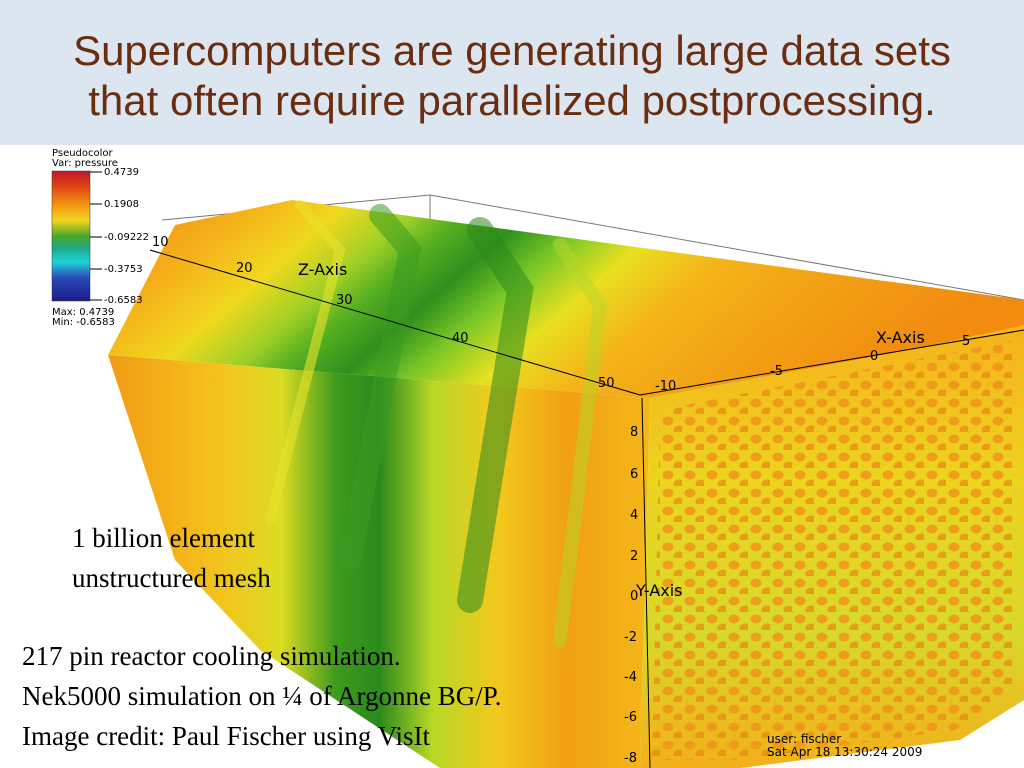 The image size is (1024, 768). Describe the element at coordinates (85, 163) in the screenshot. I see `legend-variable: Var: pressure` at that location.